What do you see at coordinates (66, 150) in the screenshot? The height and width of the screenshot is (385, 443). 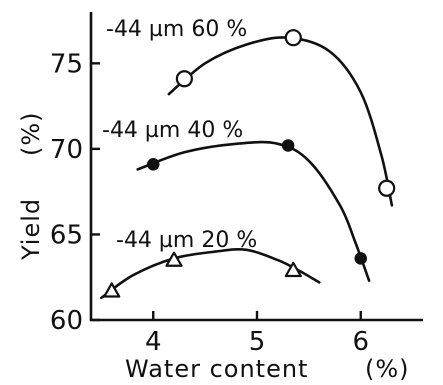 I see `y-tick-label-70: 70` at bounding box center [66, 150].